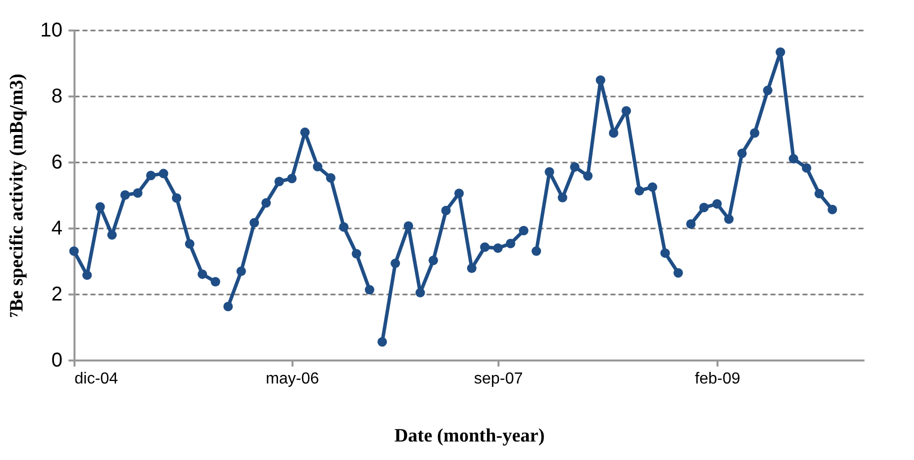 The width and height of the screenshot is (914, 460). Describe the element at coordinates (17, 196) in the screenshot. I see `y-axis-title: ⁷Be specific activity (mBq/m3)` at that location.